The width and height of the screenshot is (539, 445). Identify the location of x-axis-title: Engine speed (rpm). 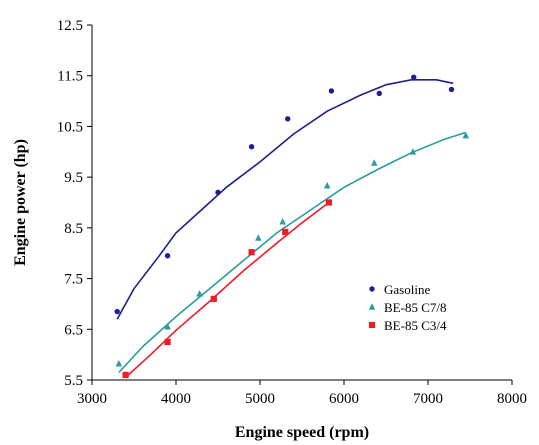
(302, 432).